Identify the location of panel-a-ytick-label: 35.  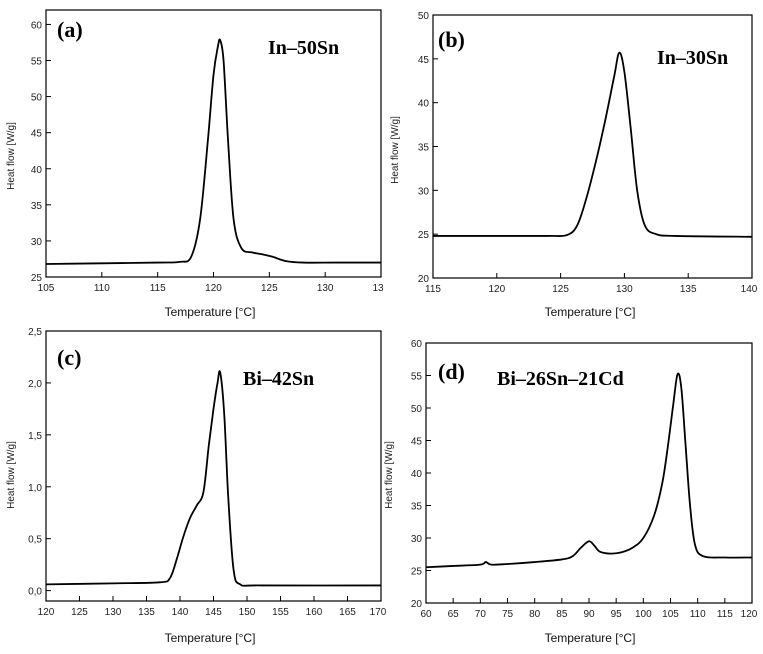
(37, 206).